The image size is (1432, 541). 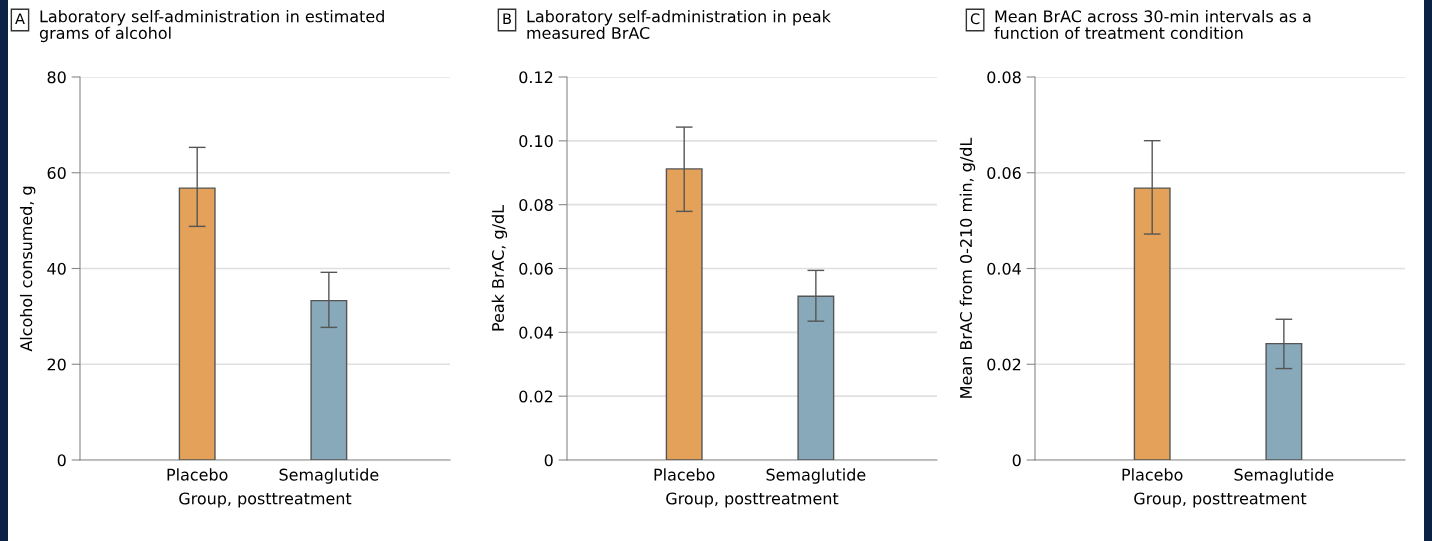 I want to click on y-tick-label: 0.12, so click(x=536, y=77).